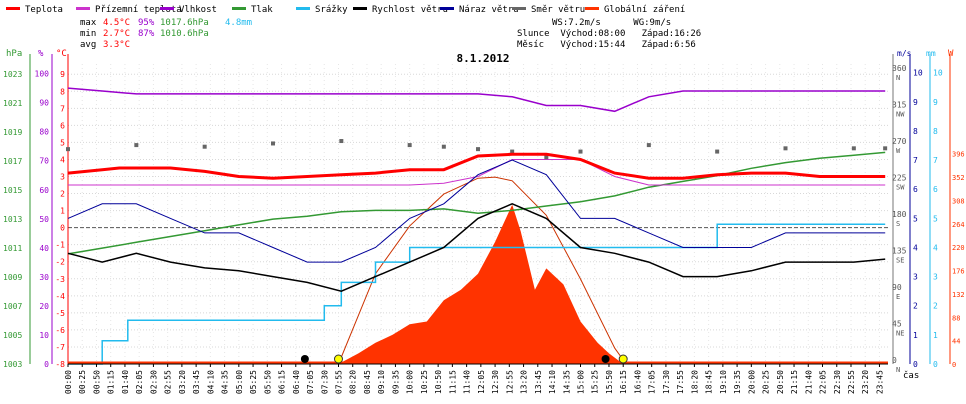 This screenshot has width=966, height=404. What do you see at coordinates (956, 318) in the screenshot?
I see `radiation-tick: 88` at bounding box center [956, 318].